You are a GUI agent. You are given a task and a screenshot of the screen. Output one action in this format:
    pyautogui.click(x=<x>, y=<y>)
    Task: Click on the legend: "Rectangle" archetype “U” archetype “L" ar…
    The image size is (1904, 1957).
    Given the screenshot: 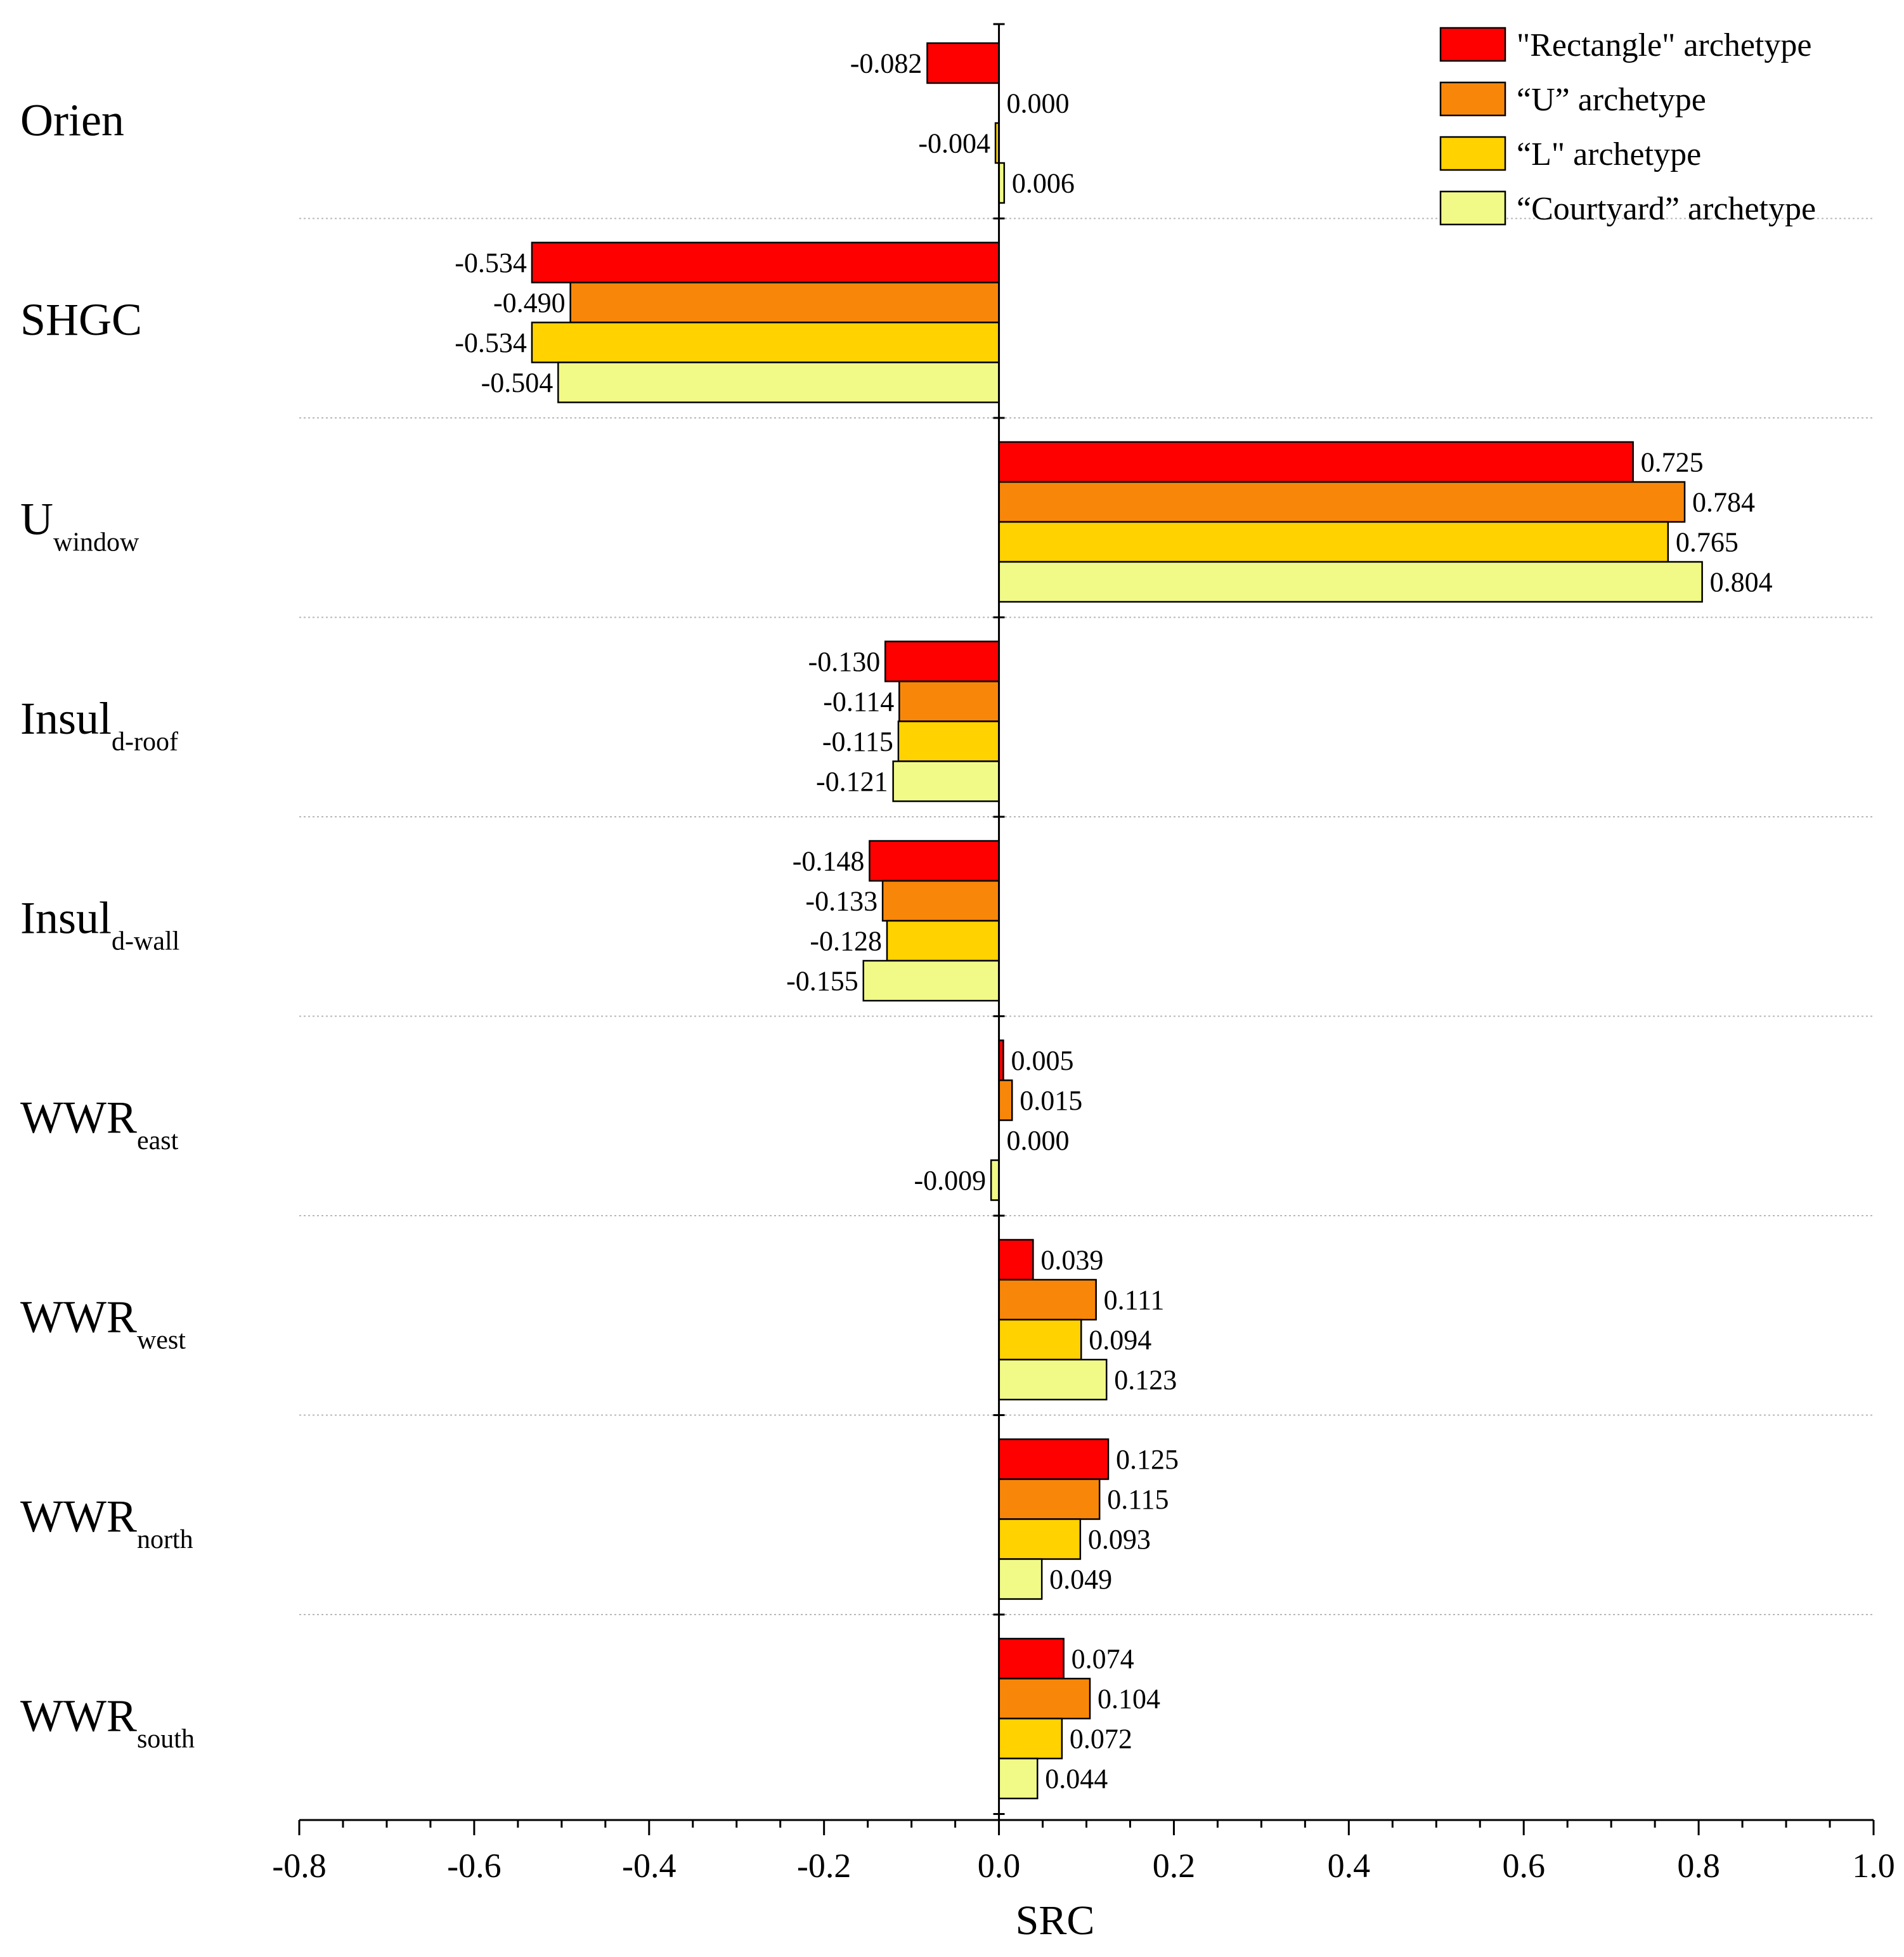 What is the action you would take?
    pyautogui.click(x=1627, y=127)
    